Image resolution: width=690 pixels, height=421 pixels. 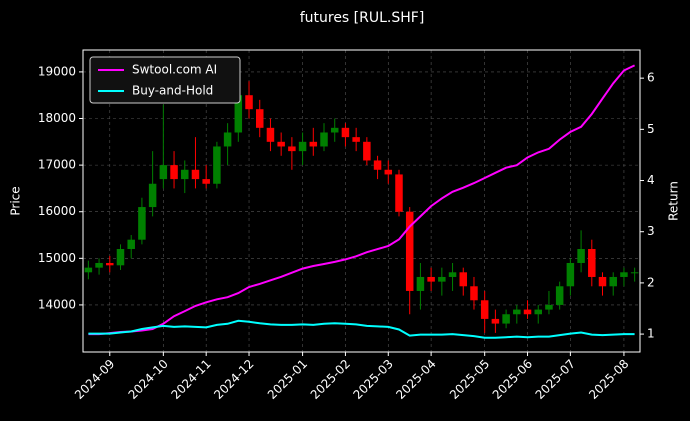 What do you see at coordinates (608, 379) in the screenshot?
I see `x-tick-label: 2025-08` at bounding box center [608, 379].